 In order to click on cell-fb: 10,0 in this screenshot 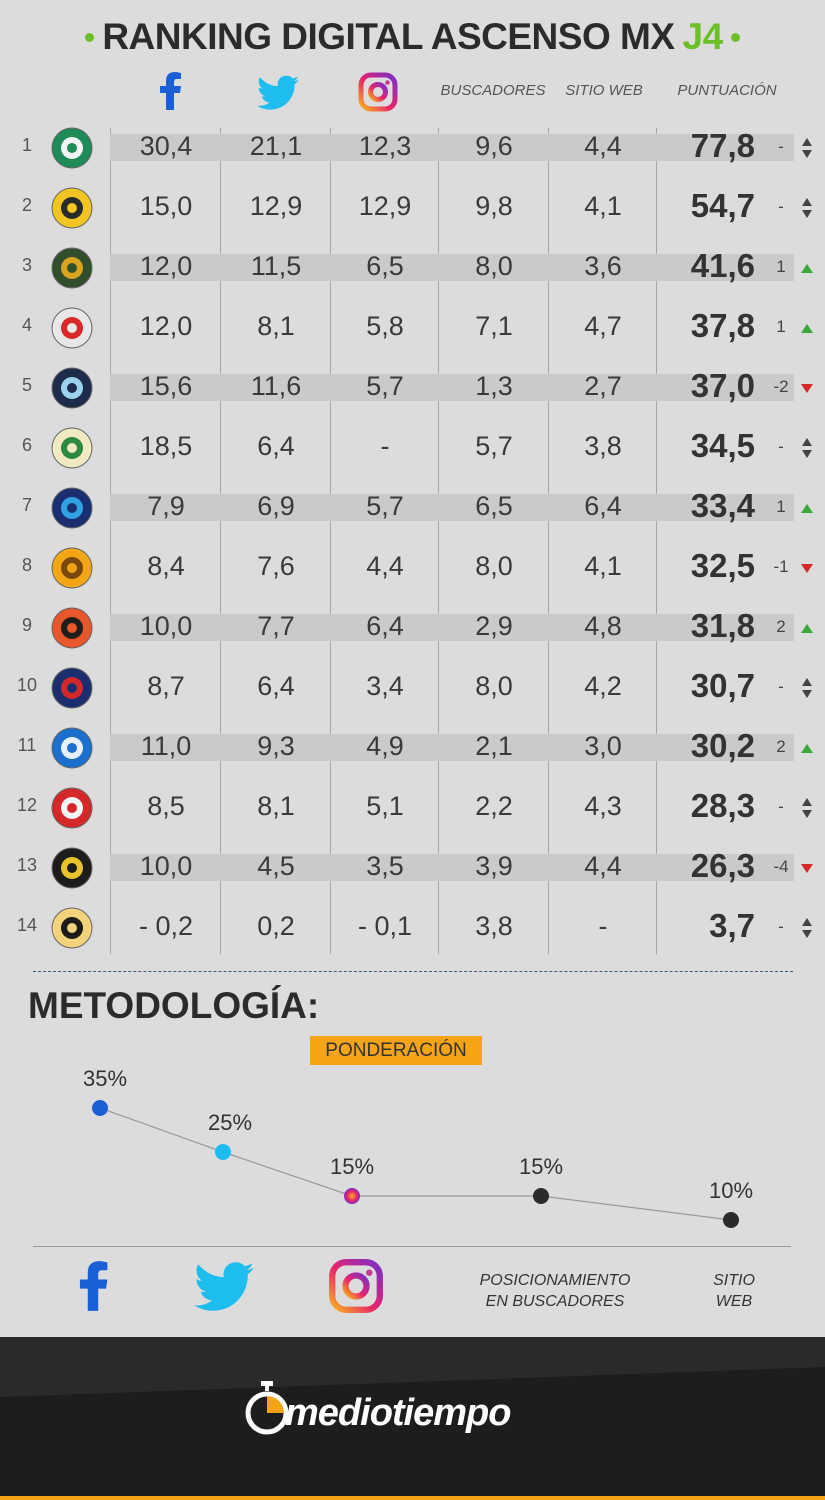, I will do `click(166, 626)`.